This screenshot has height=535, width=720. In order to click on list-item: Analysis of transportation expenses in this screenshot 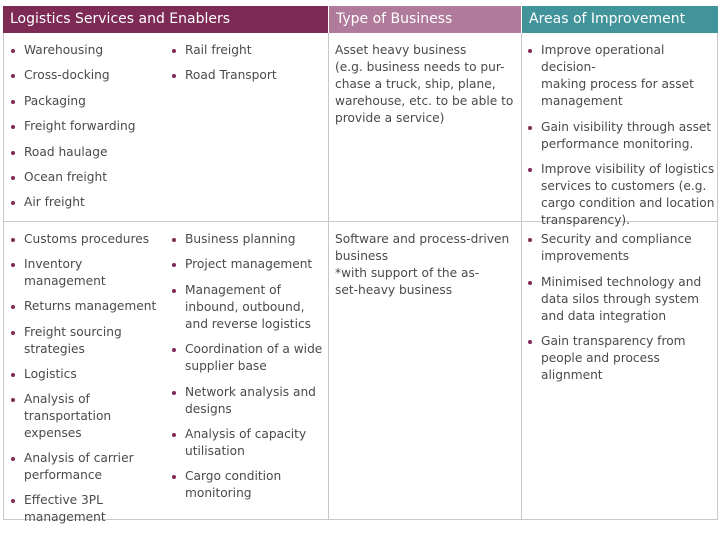, I will do `click(87, 416)`.